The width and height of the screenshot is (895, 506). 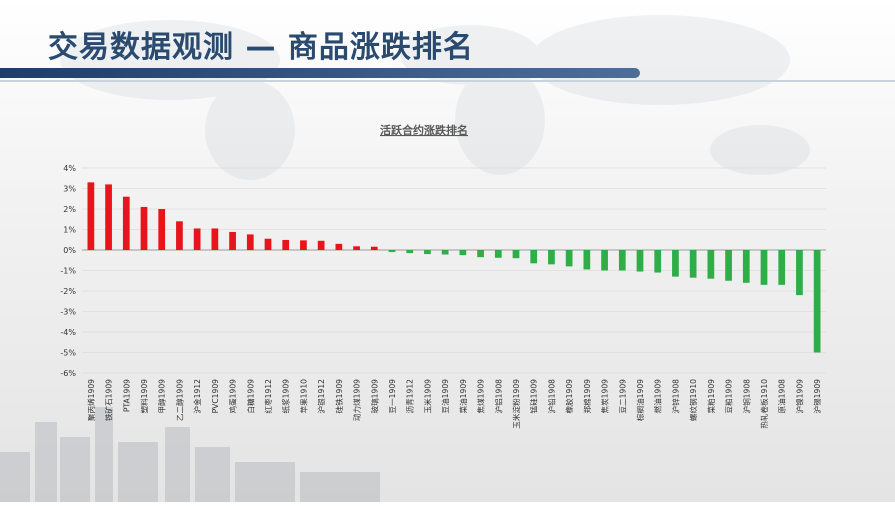 What do you see at coordinates (68, 291) in the screenshot?
I see `y-tick-label: -2%` at bounding box center [68, 291].